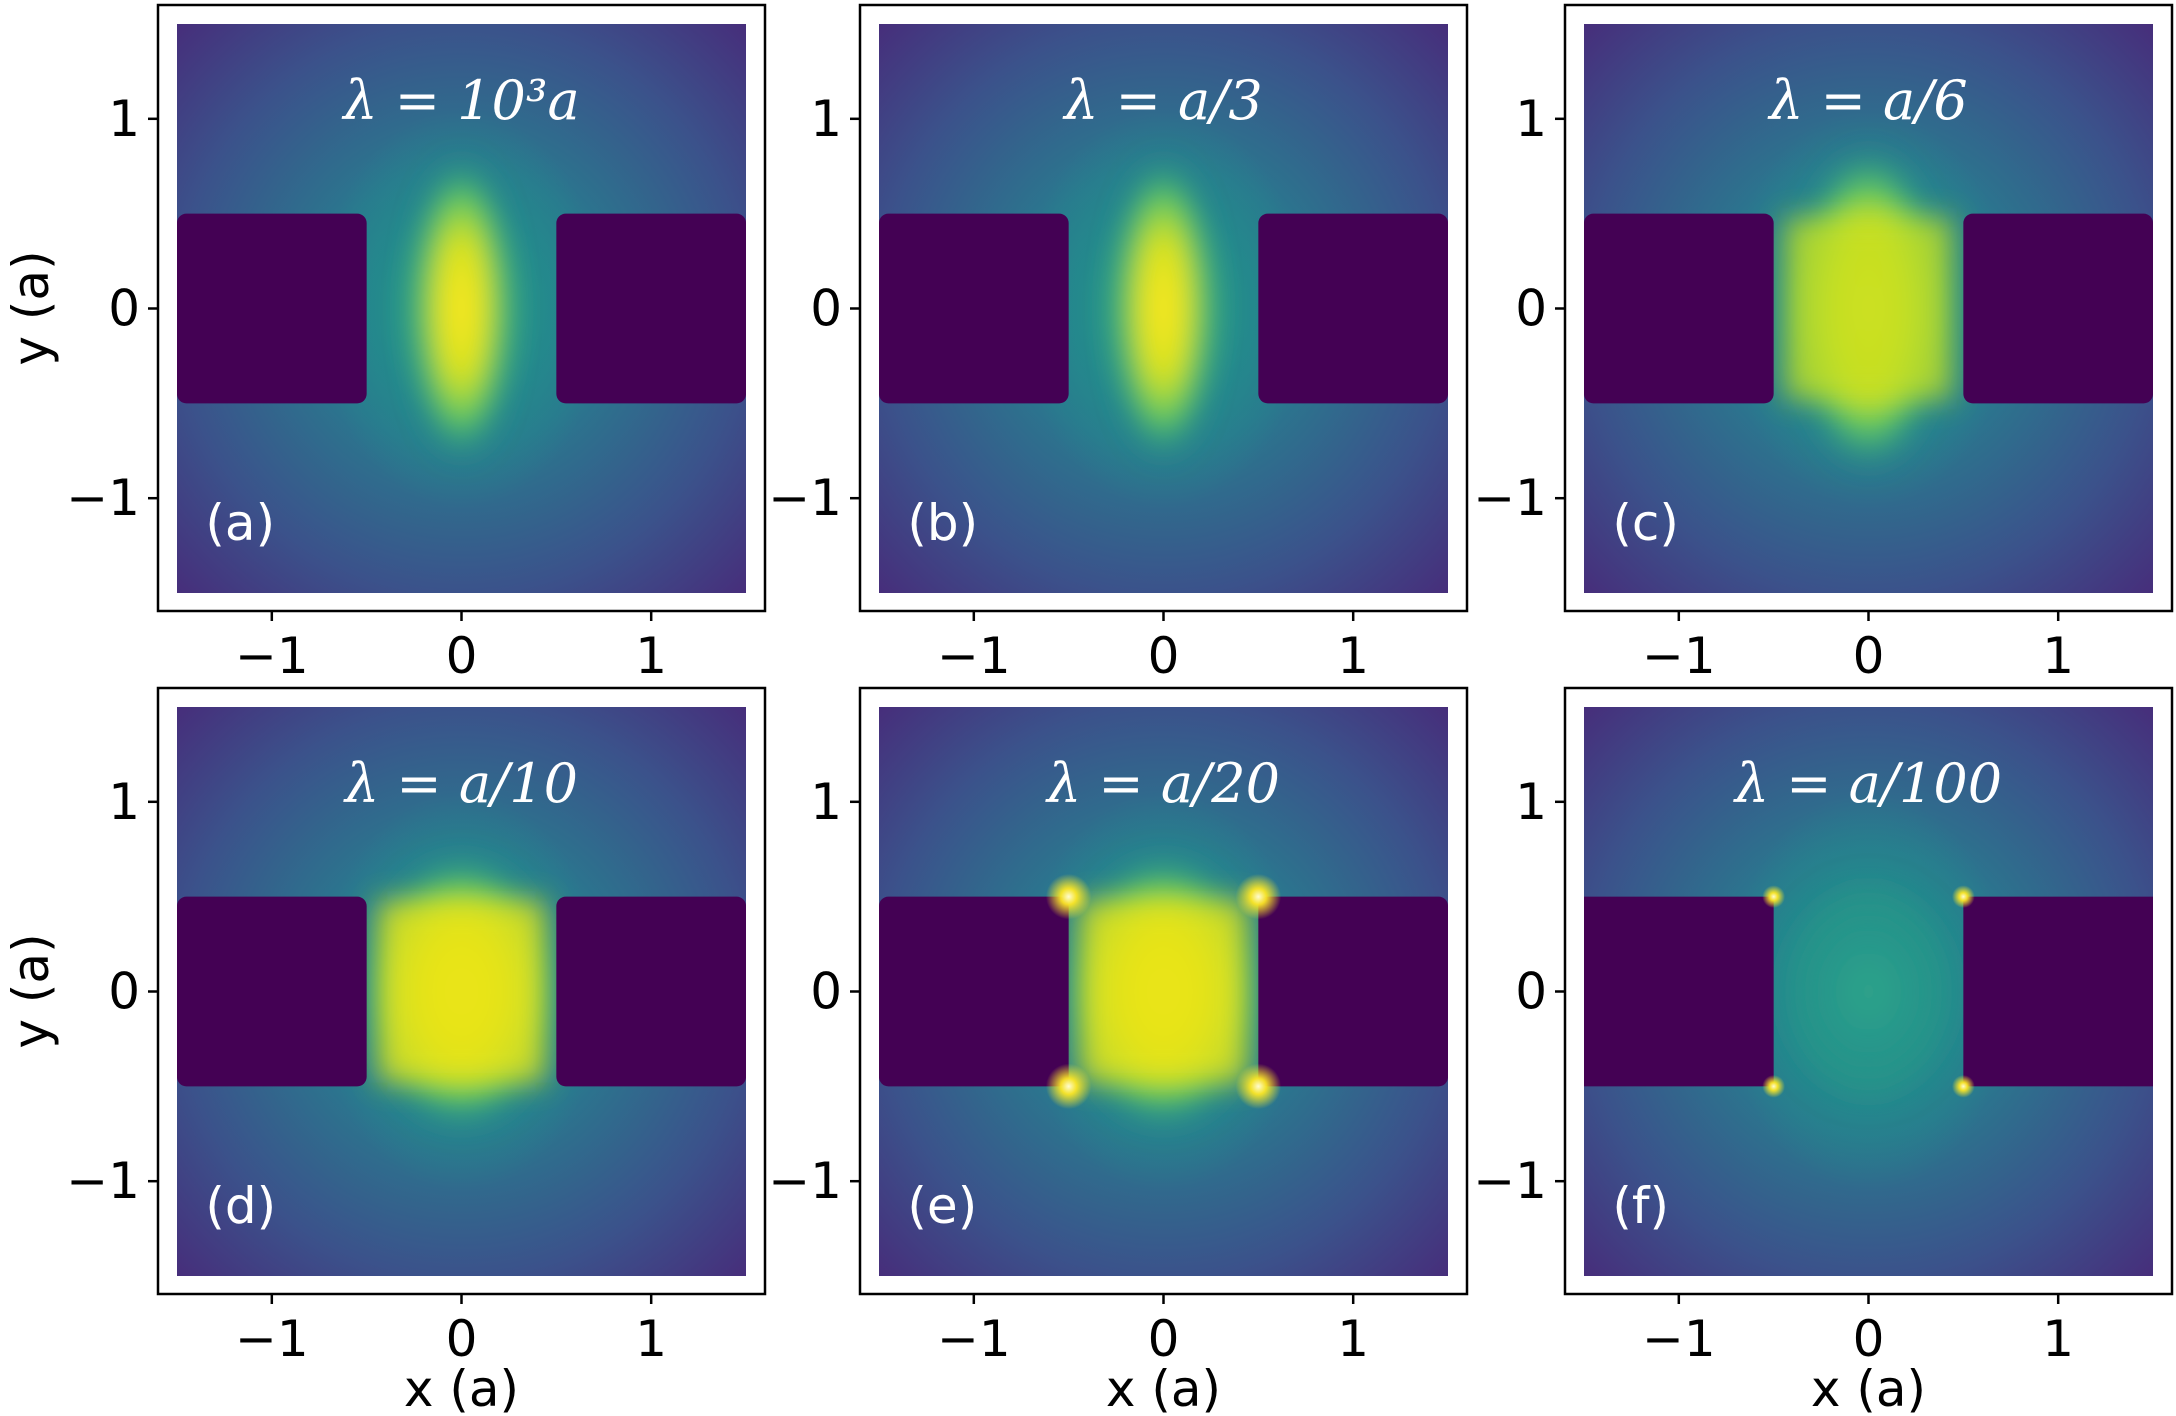  What do you see at coordinates (1162, 100) in the screenshot?
I see `panel-title: λ = a/3` at bounding box center [1162, 100].